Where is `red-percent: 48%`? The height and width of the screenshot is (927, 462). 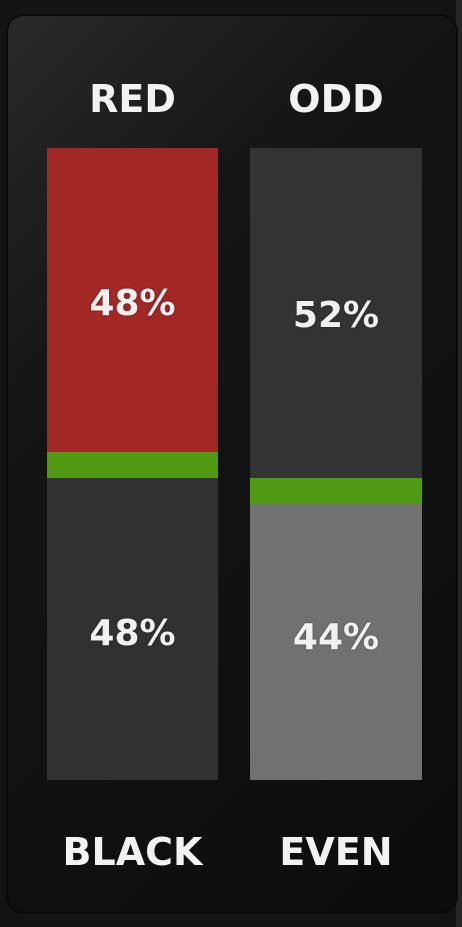 red-percent: 48% is located at coordinates (132, 303).